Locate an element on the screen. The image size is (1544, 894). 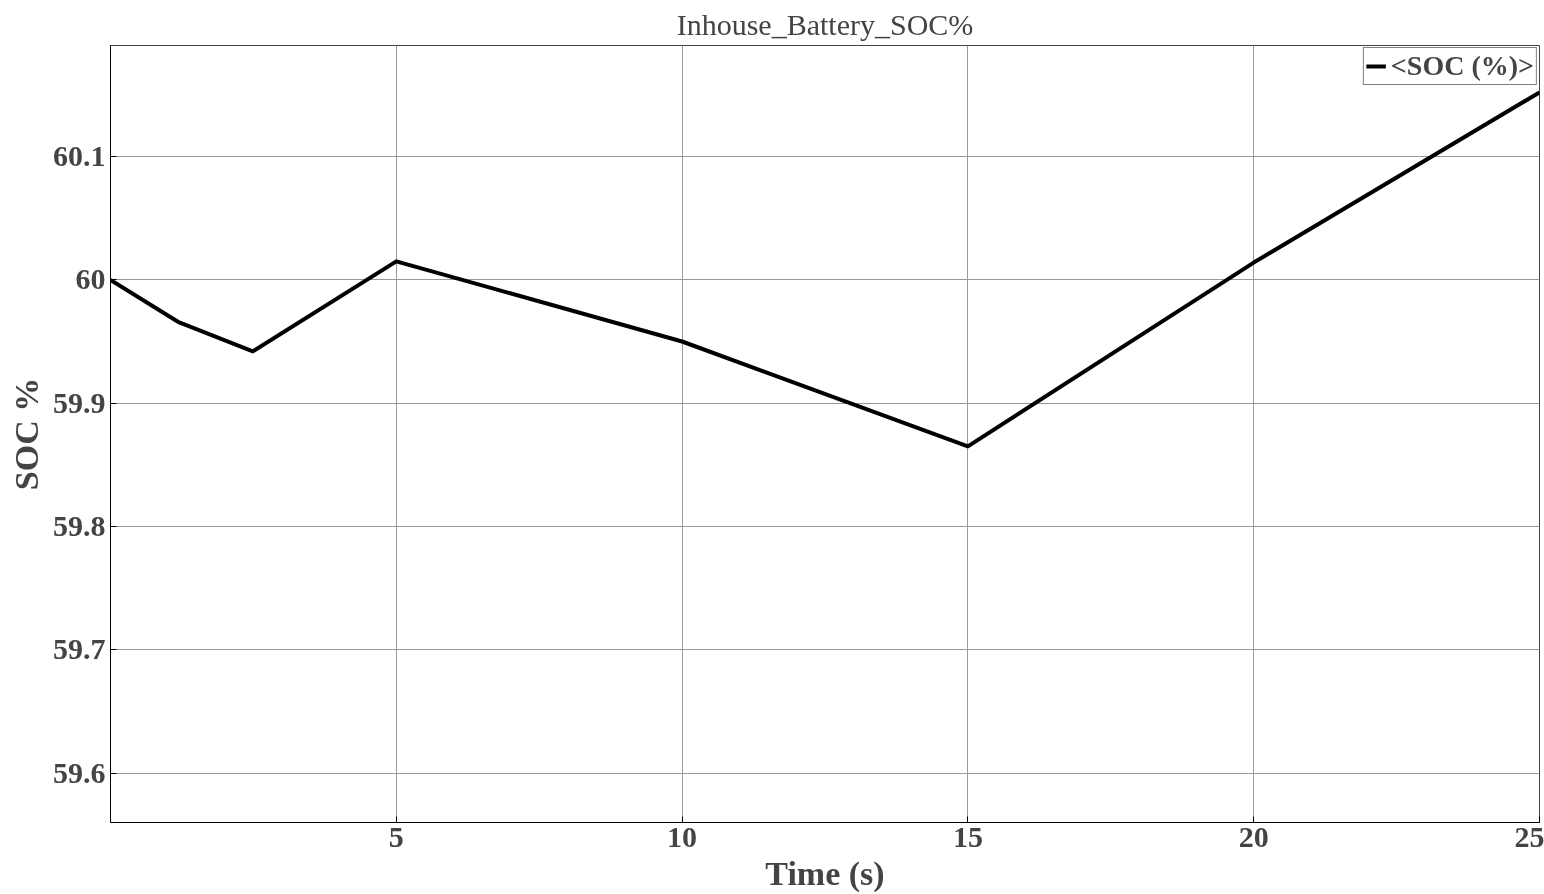
x-axis-title: Time (s) is located at coordinates (825, 873).